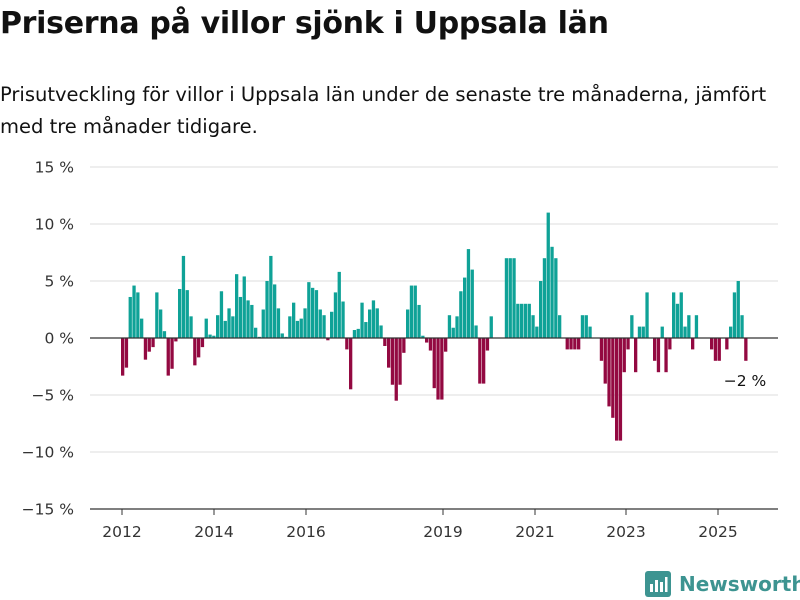 Image resolution: width=800 pixels, height=600 pixels. What do you see at coordinates (59, 339) in the screenshot?
I see `y-tick-label: 0 %` at bounding box center [59, 339].